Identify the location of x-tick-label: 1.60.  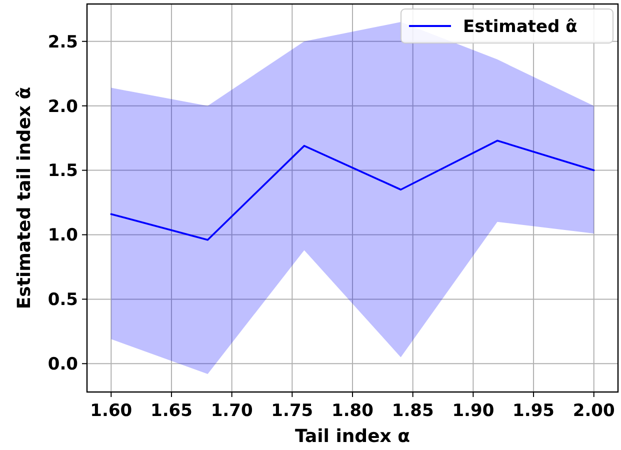
(111, 411).